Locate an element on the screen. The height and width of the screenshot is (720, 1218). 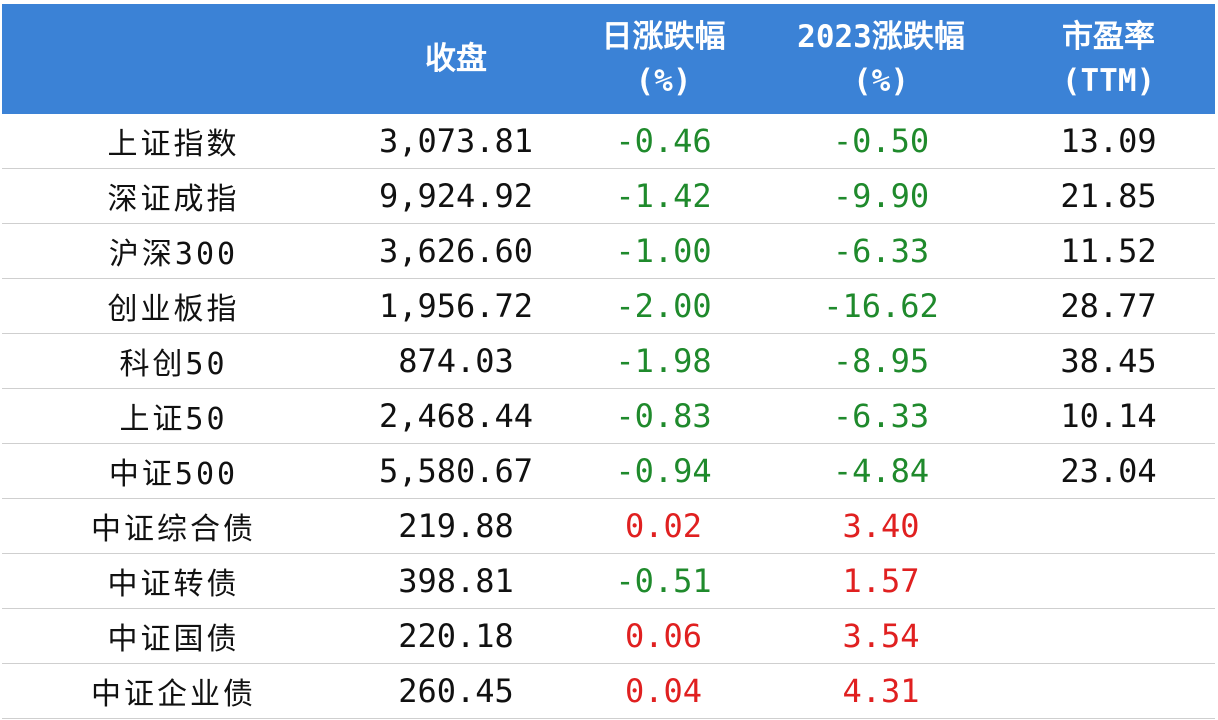
header-ytd-change: 2023涨跌幅 (%) is located at coordinates (881, 59).